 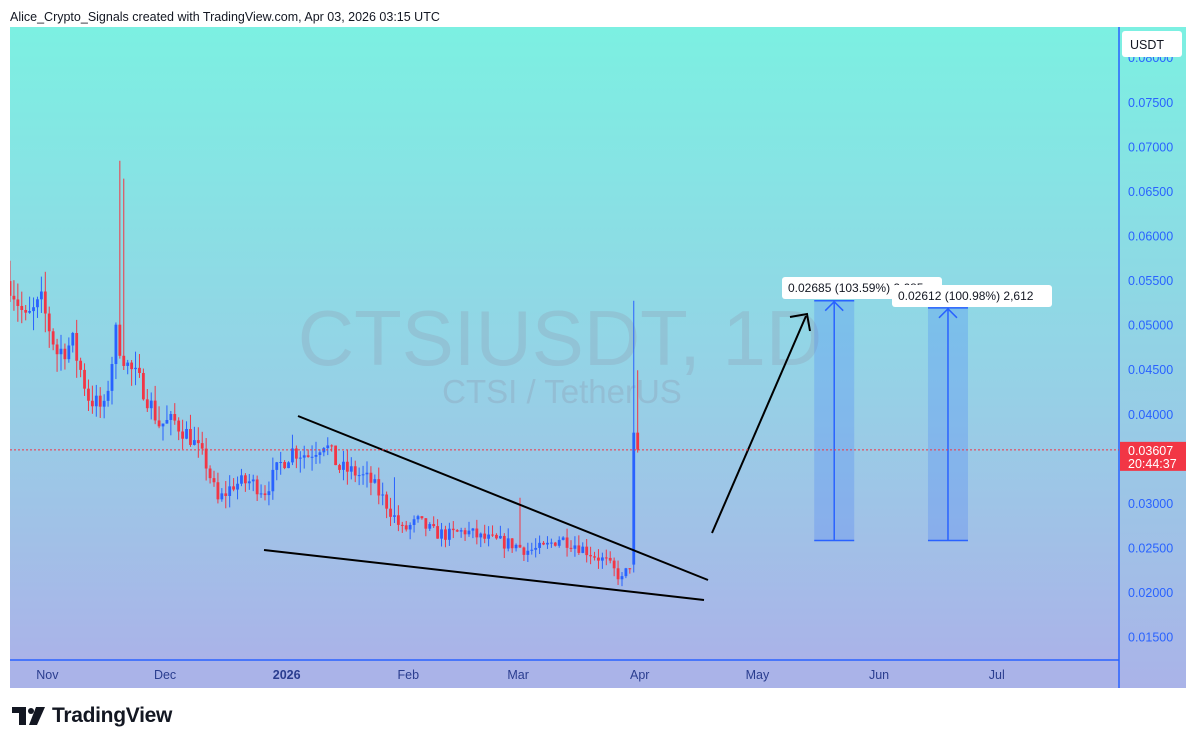 I want to click on time-tick-label: Nov, so click(x=47, y=675).